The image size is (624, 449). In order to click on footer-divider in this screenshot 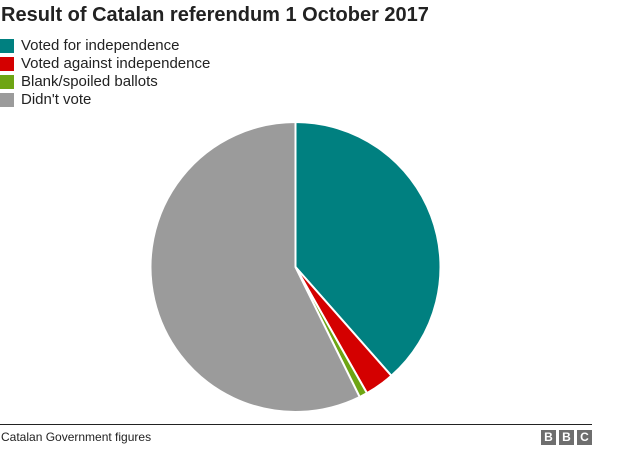, I will do `click(296, 424)`.